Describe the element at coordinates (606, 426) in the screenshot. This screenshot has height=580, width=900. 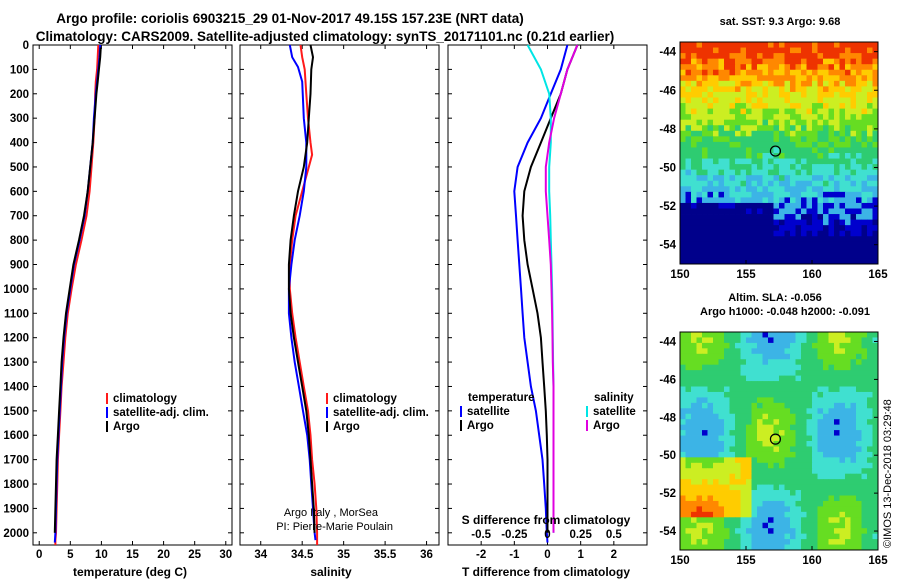
I see `legend-label: Argo` at that location.